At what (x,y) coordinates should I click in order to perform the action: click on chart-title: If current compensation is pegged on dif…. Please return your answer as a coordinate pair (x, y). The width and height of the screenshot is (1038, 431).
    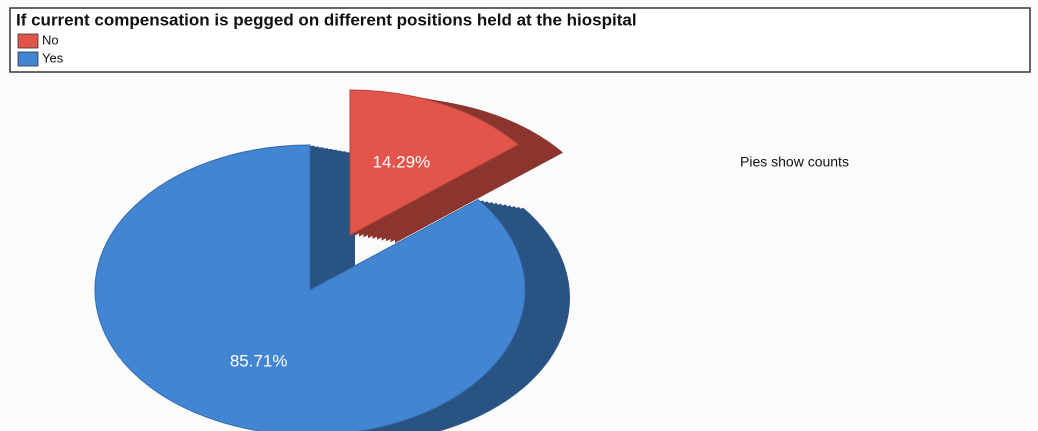
    Looking at the image, I should click on (326, 19).